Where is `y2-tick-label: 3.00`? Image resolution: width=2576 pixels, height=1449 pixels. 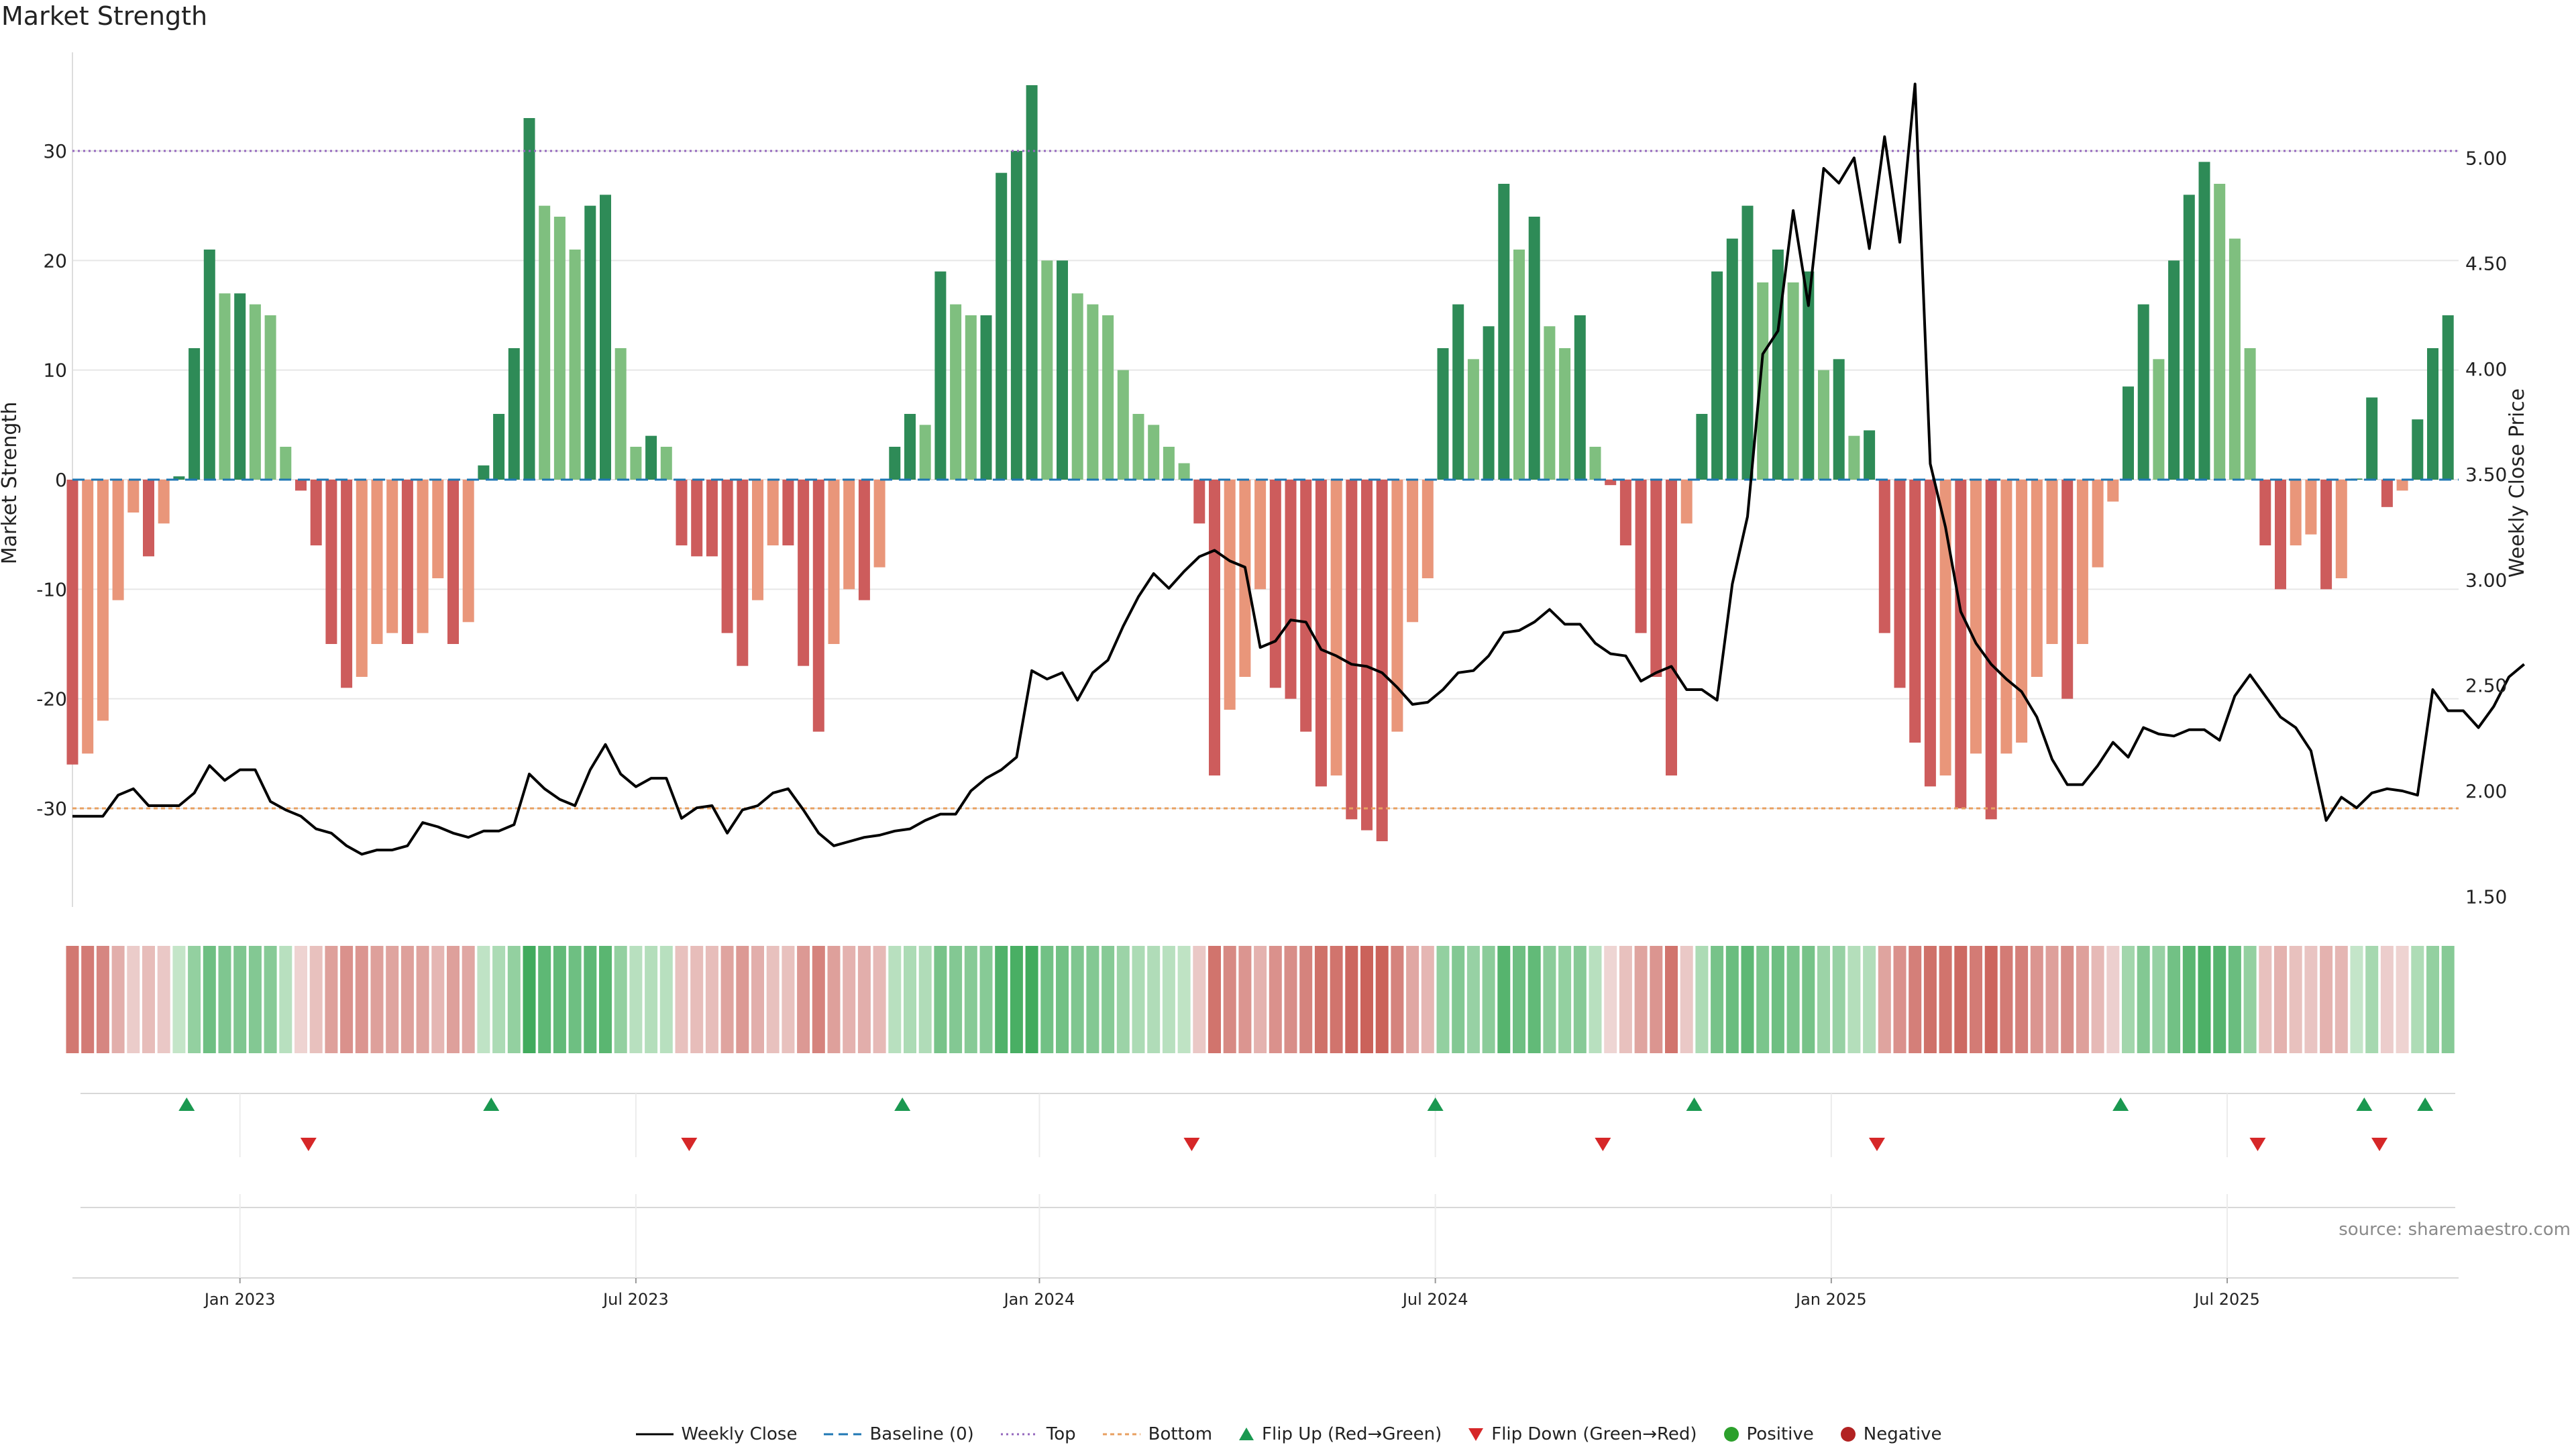
y2-tick-label: 3.00 is located at coordinates (2486, 580).